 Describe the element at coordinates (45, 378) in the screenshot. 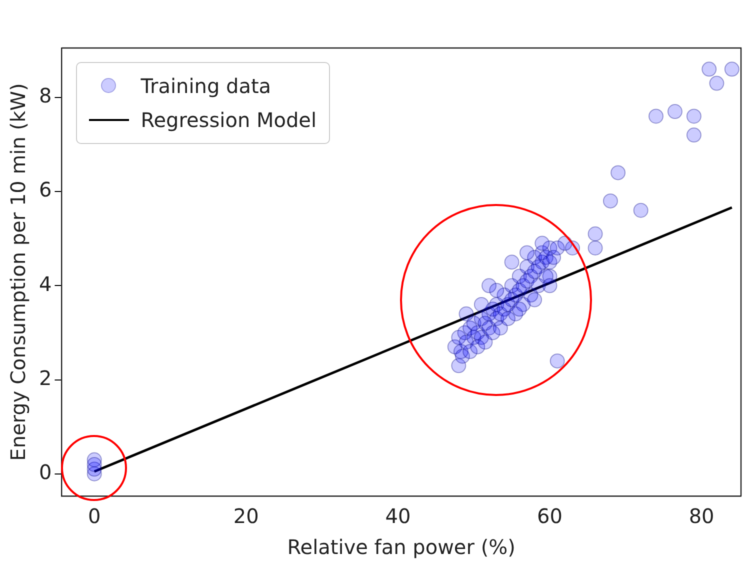

I see `y-tick-label: 2` at that location.